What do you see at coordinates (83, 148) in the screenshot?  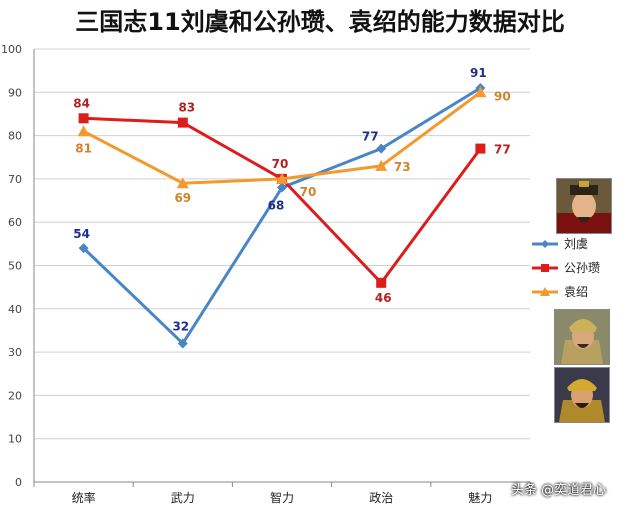 I see `data-label: 81` at bounding box center [83, 148].